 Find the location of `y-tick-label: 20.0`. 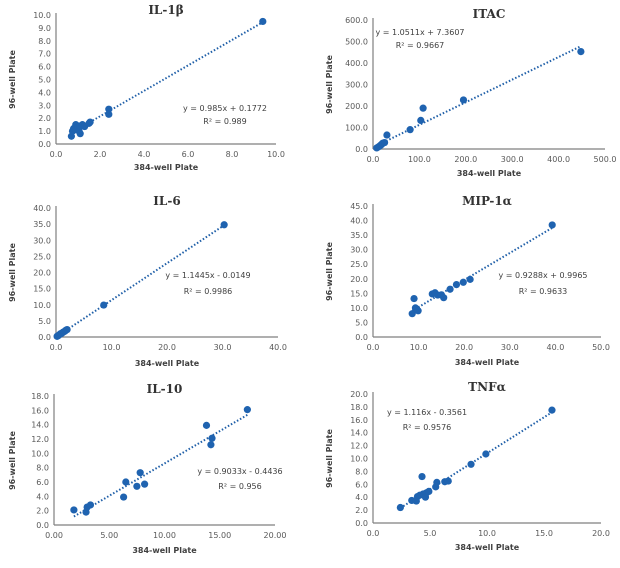

y-tick-label: 20.0 is located at coordinates (42, 273).